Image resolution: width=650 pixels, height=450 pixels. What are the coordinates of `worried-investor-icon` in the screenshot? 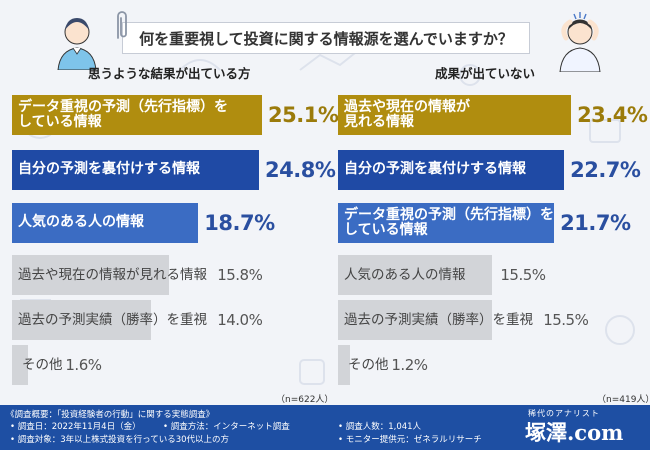 It's located at (580, 42).